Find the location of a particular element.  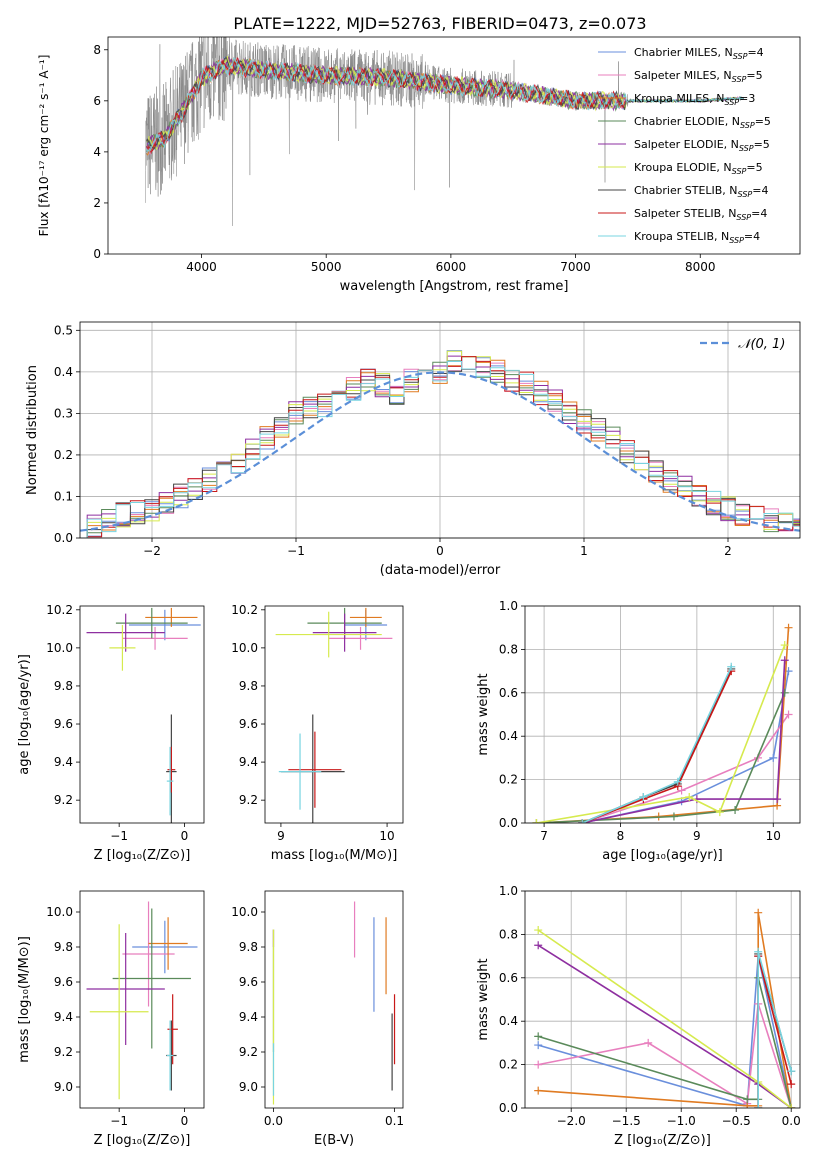

data-spectrum-line is located at coordinates (387, 131).